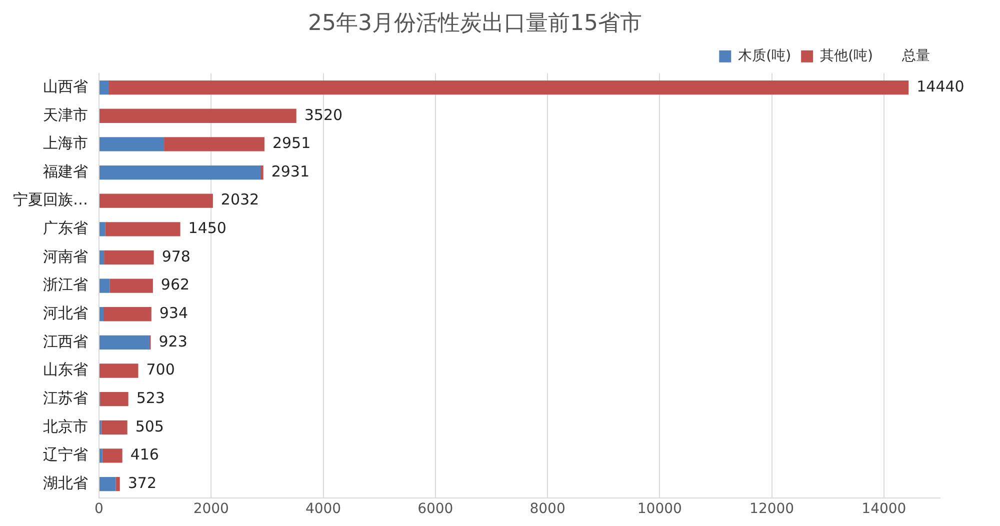 This screenshot has width=1000, height=526. What do you see at coordinates (65, 455) in the screenshot?
I see `y-tick-label: 辽宁省` at bounding box center [65, 455].